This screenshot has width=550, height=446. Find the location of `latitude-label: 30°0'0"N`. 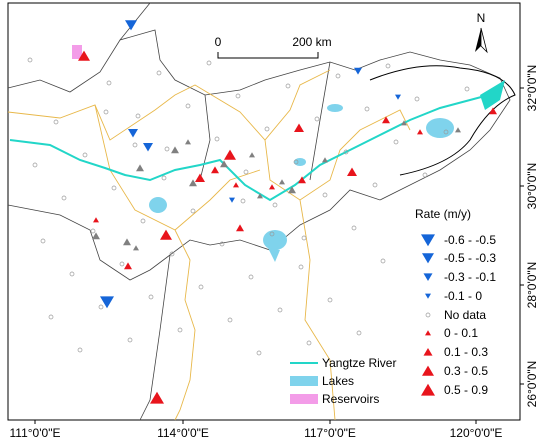

latitude-label: 30°0'0"N is located at coordinates (532, 186).